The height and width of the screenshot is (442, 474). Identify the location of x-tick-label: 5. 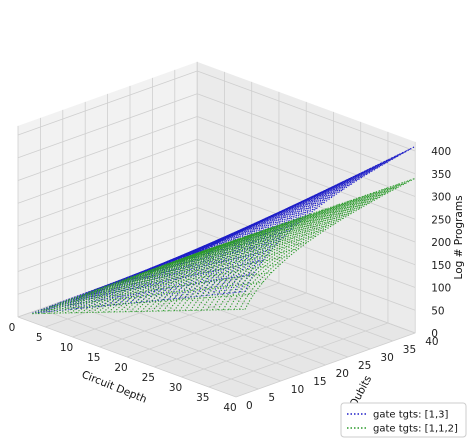
(39, 338).